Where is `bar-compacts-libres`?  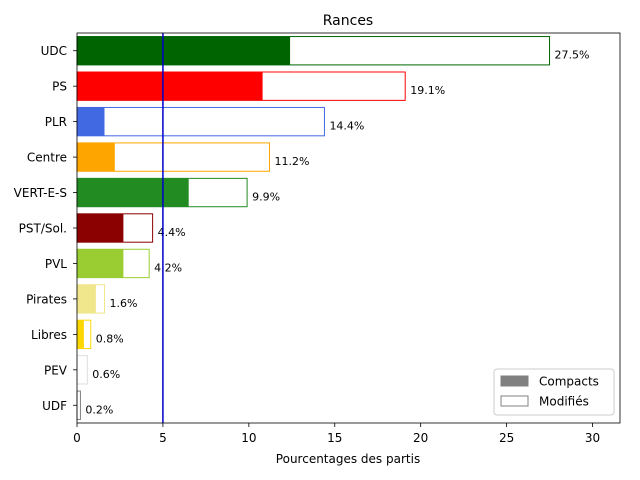 bar-compacts-libres is located at coordinates (80, 334).